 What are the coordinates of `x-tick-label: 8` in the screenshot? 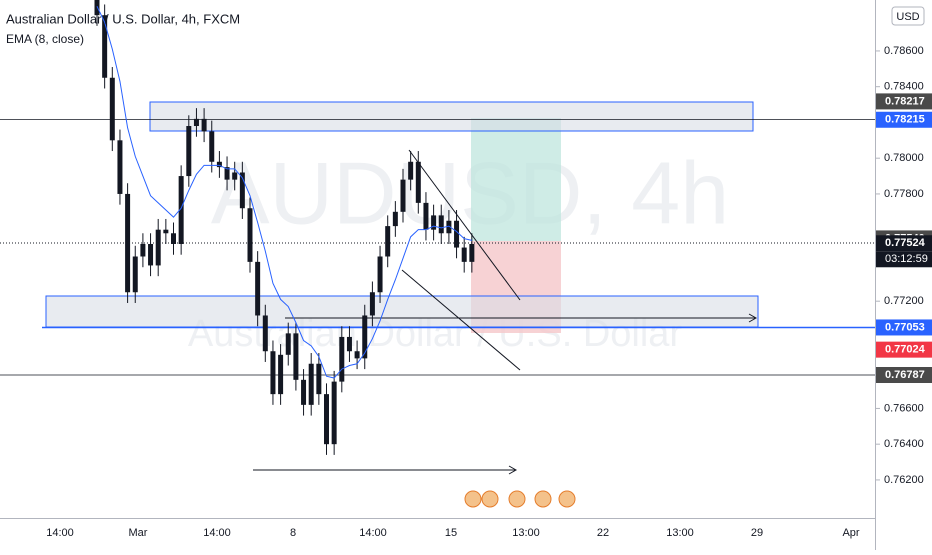 It's located at (293, 533).